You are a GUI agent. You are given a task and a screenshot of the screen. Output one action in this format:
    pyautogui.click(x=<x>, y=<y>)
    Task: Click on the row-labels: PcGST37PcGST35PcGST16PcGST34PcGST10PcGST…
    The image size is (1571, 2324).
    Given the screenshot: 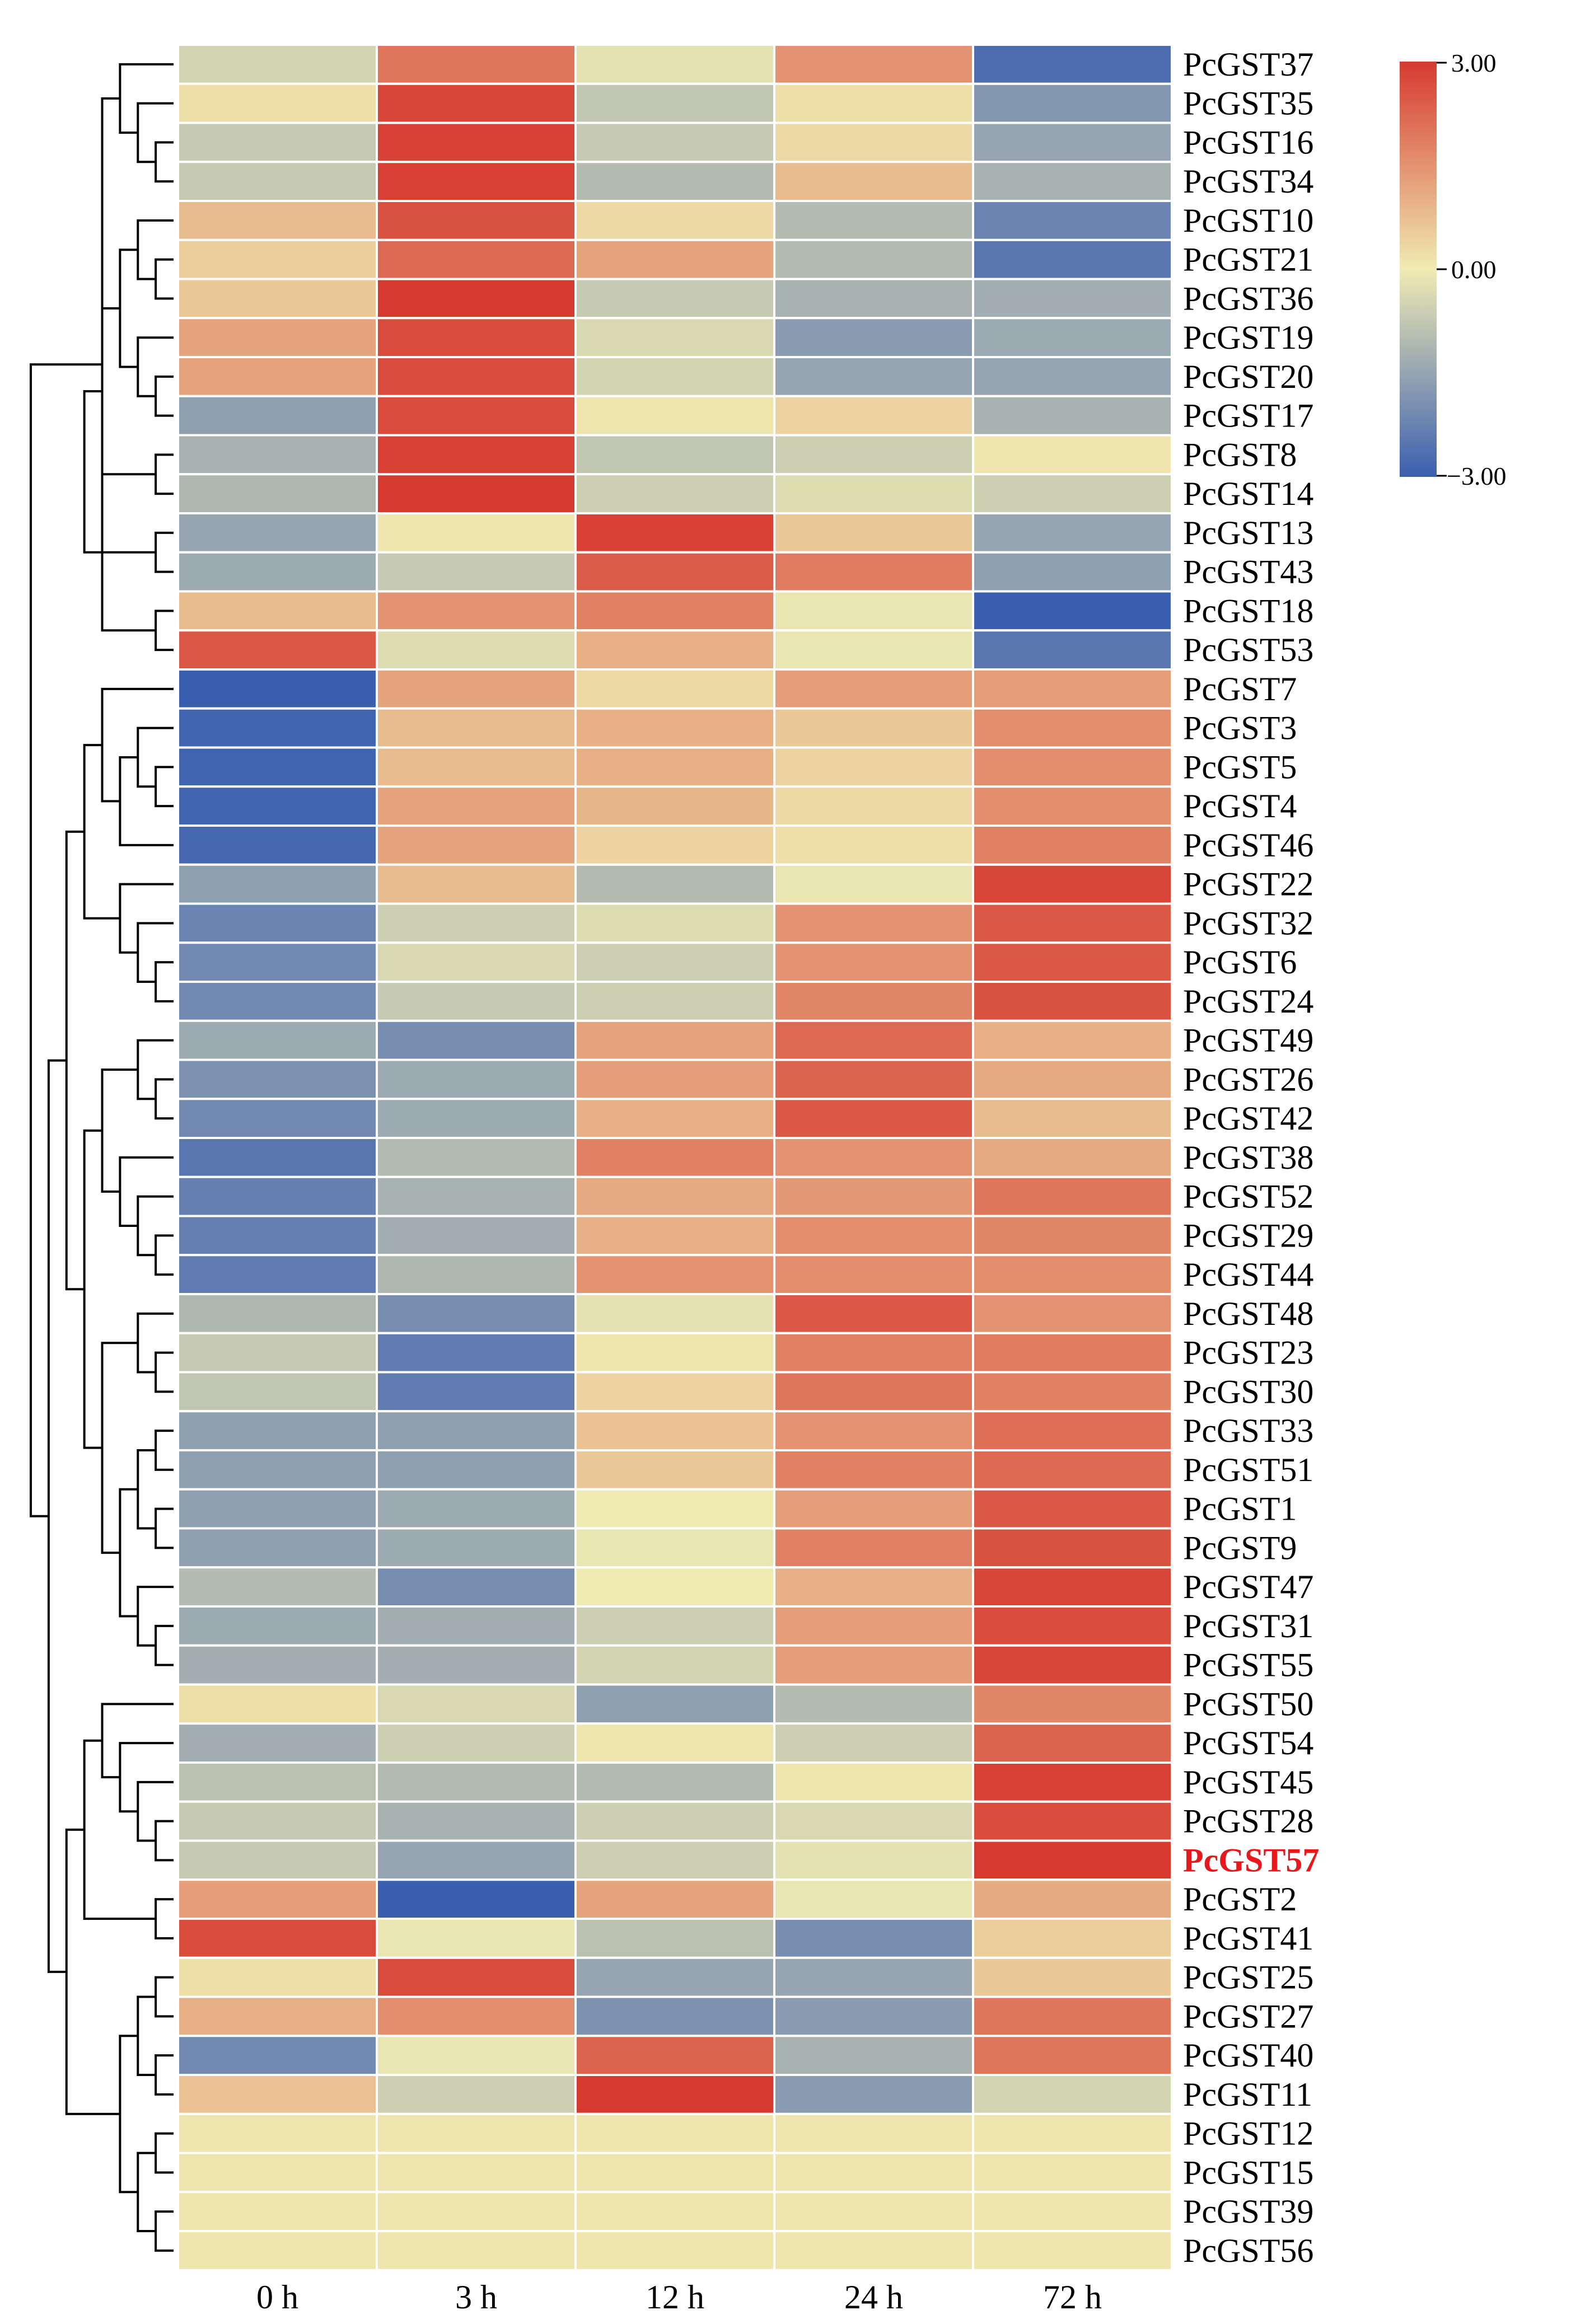 What is the action you would take?
    pyautogui.click(x=1251, y=1157)
    